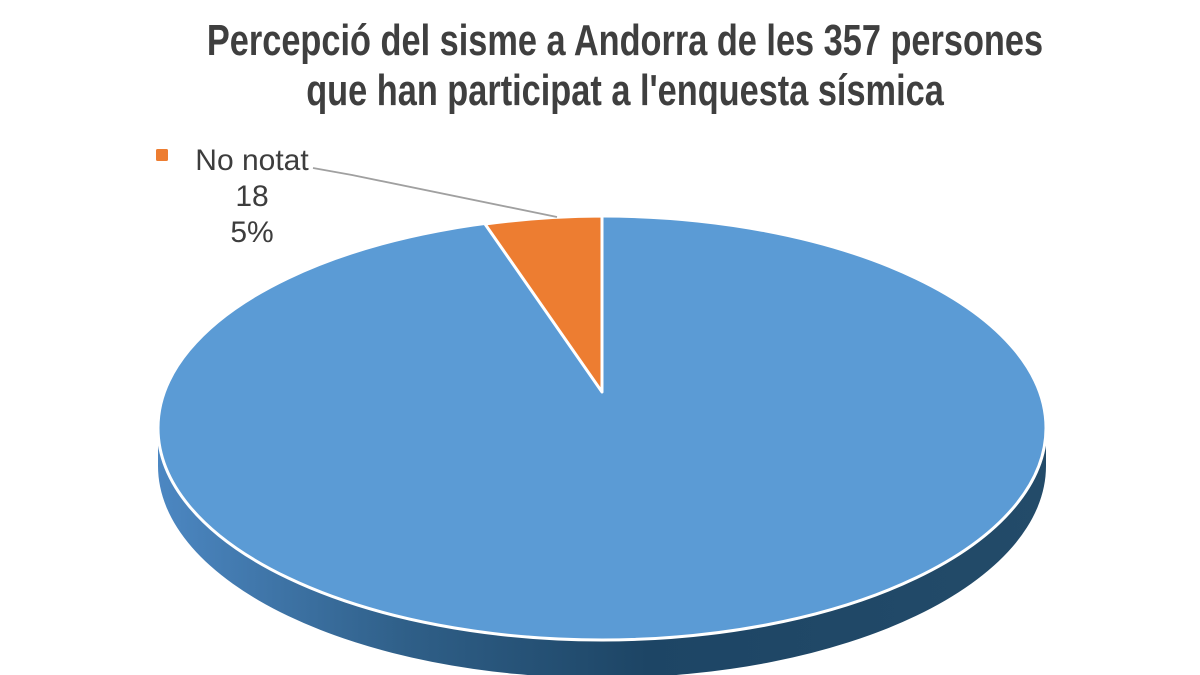 This screenshot has height=675, width=1200. What do you see at coordinates (435, 192) in the screenshot?
I see `leader-line` at bounding box center [435, 192].